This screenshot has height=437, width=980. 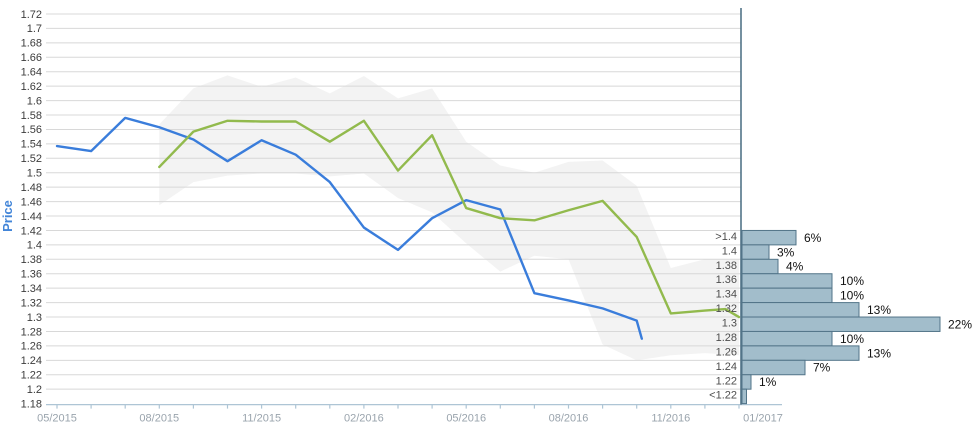 What do you see at coordinates (726, 266) in the screenshot?
I see `bin-boundary-label: 1.38` at bounding box center [726, 266].